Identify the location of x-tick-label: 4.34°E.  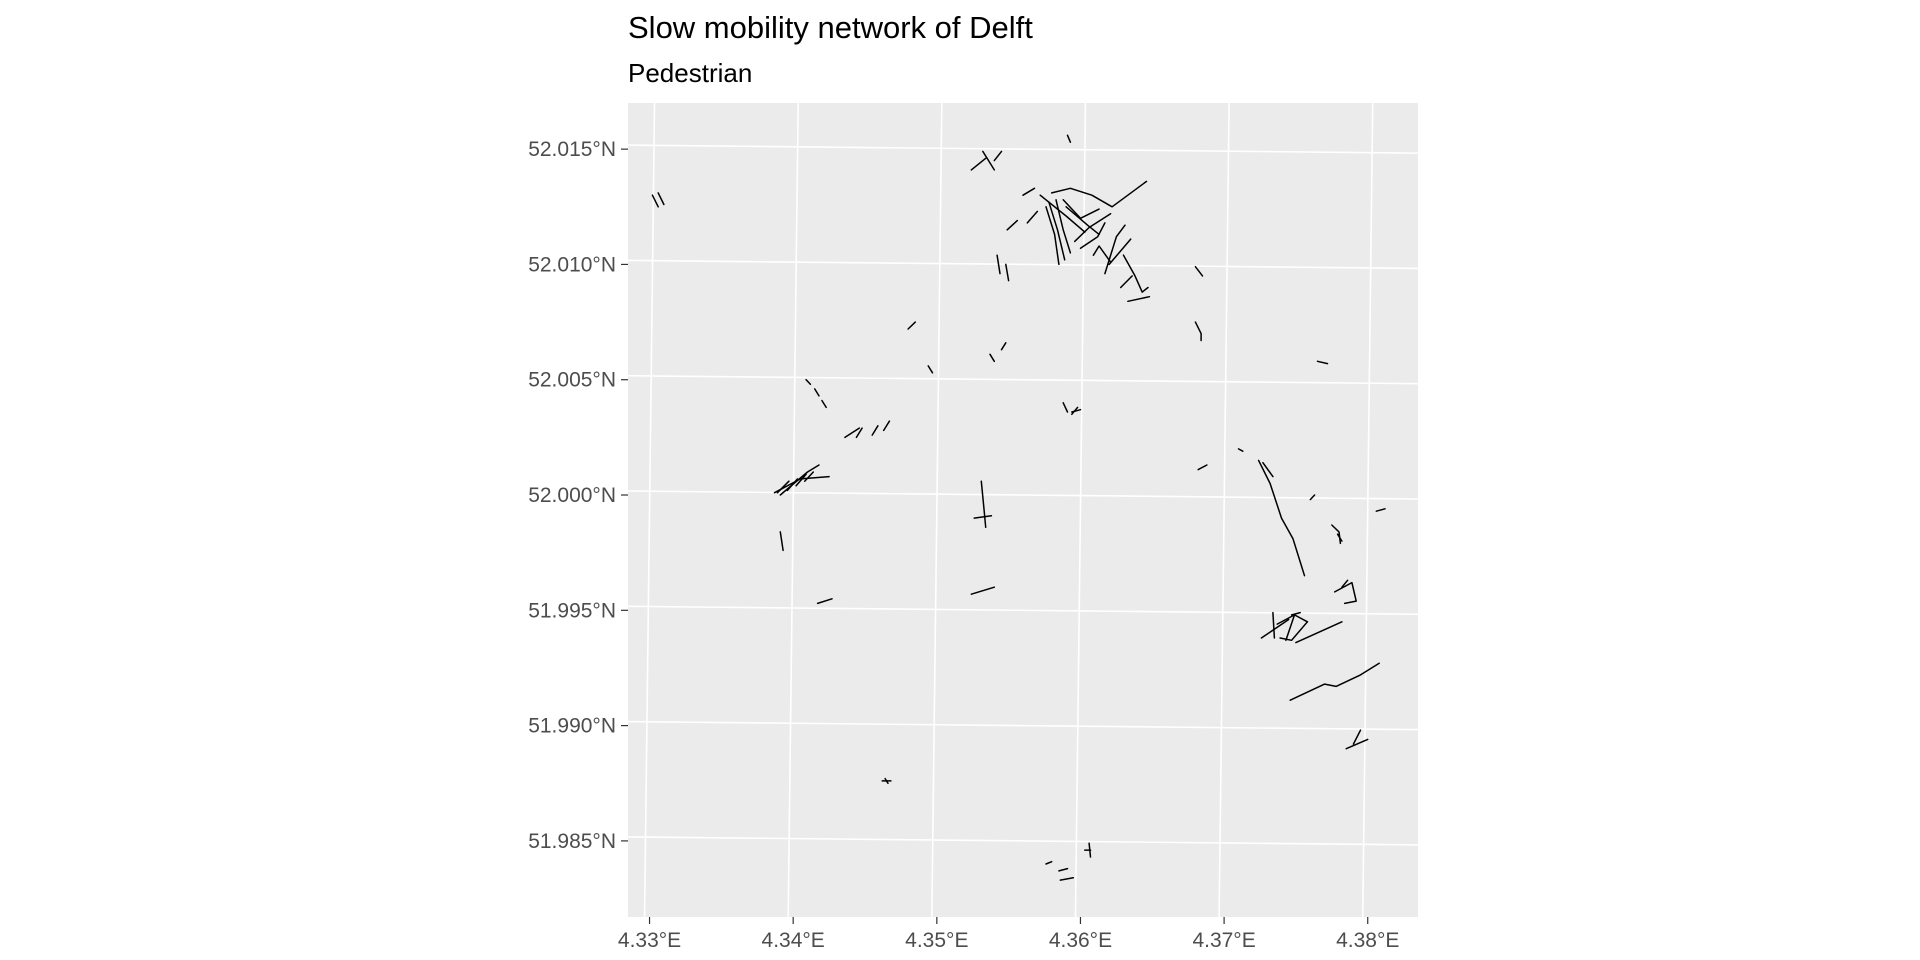
(793, 940).